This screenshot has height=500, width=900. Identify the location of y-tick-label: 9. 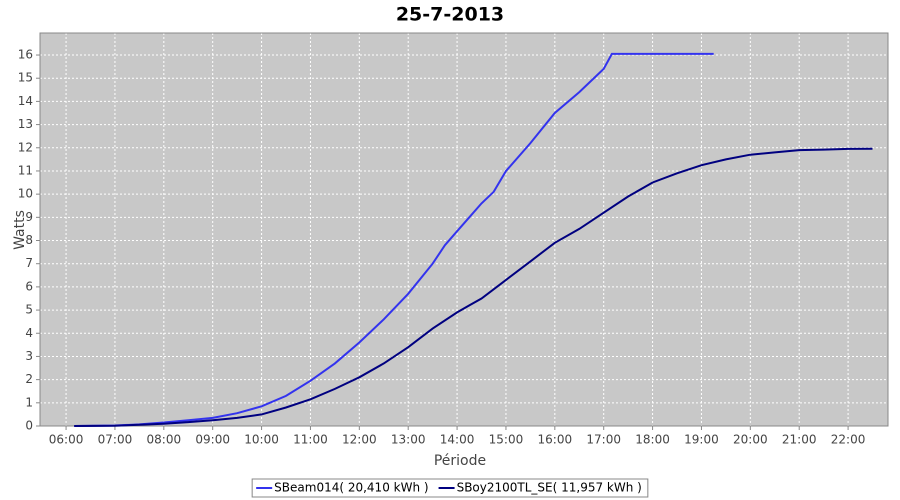
(29, 217).